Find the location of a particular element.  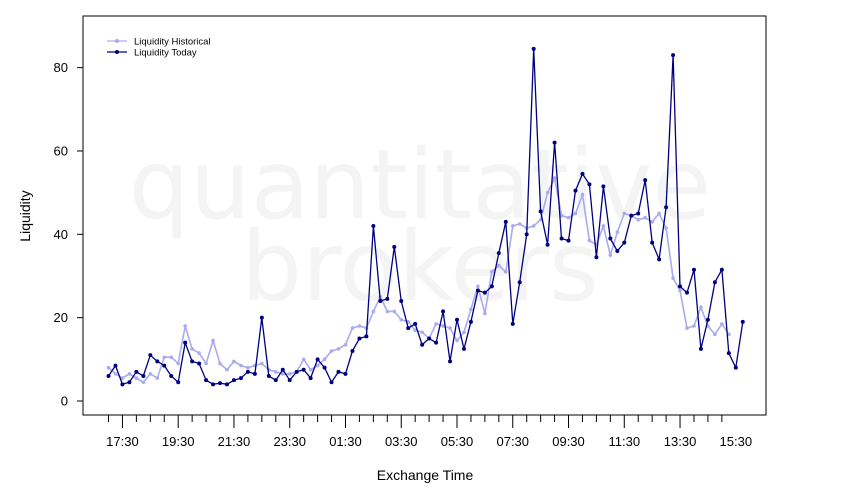

legend-label: Liquidity Historical is located at coordinates (172, 42).